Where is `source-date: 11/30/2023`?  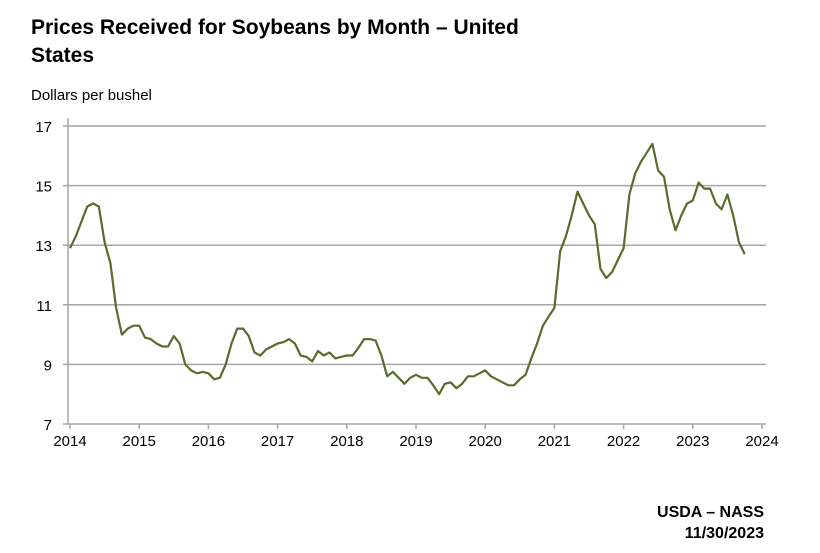 source-date: 11/30/2023 is located at coordinates (724, 533).